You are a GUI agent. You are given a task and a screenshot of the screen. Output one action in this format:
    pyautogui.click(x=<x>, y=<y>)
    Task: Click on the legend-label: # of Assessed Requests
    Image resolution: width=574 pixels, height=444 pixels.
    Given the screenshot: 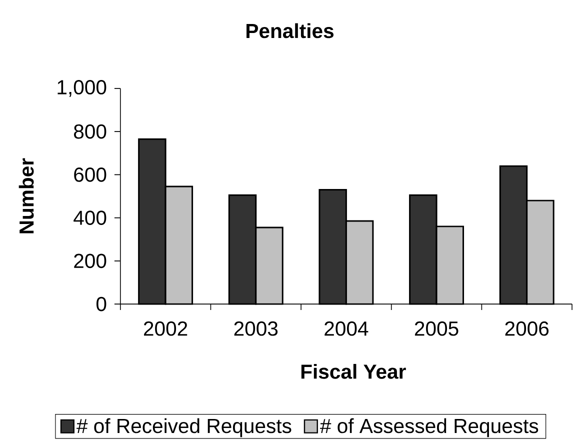 What is the action you would take?
    pyautogui.click(x=429, y=428)
    